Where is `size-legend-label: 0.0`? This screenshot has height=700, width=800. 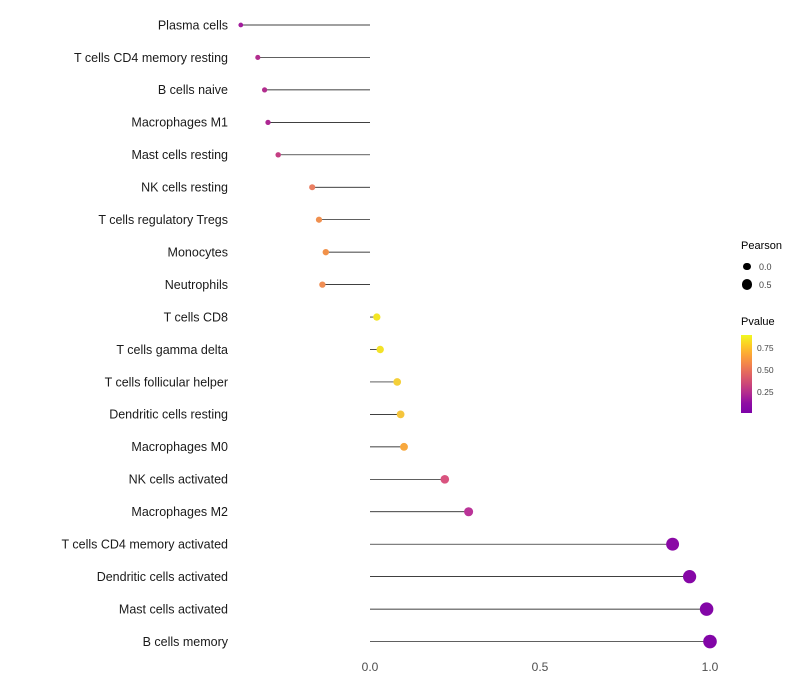
size-legend-label: 0.0 is located at coordinates (765, 266).